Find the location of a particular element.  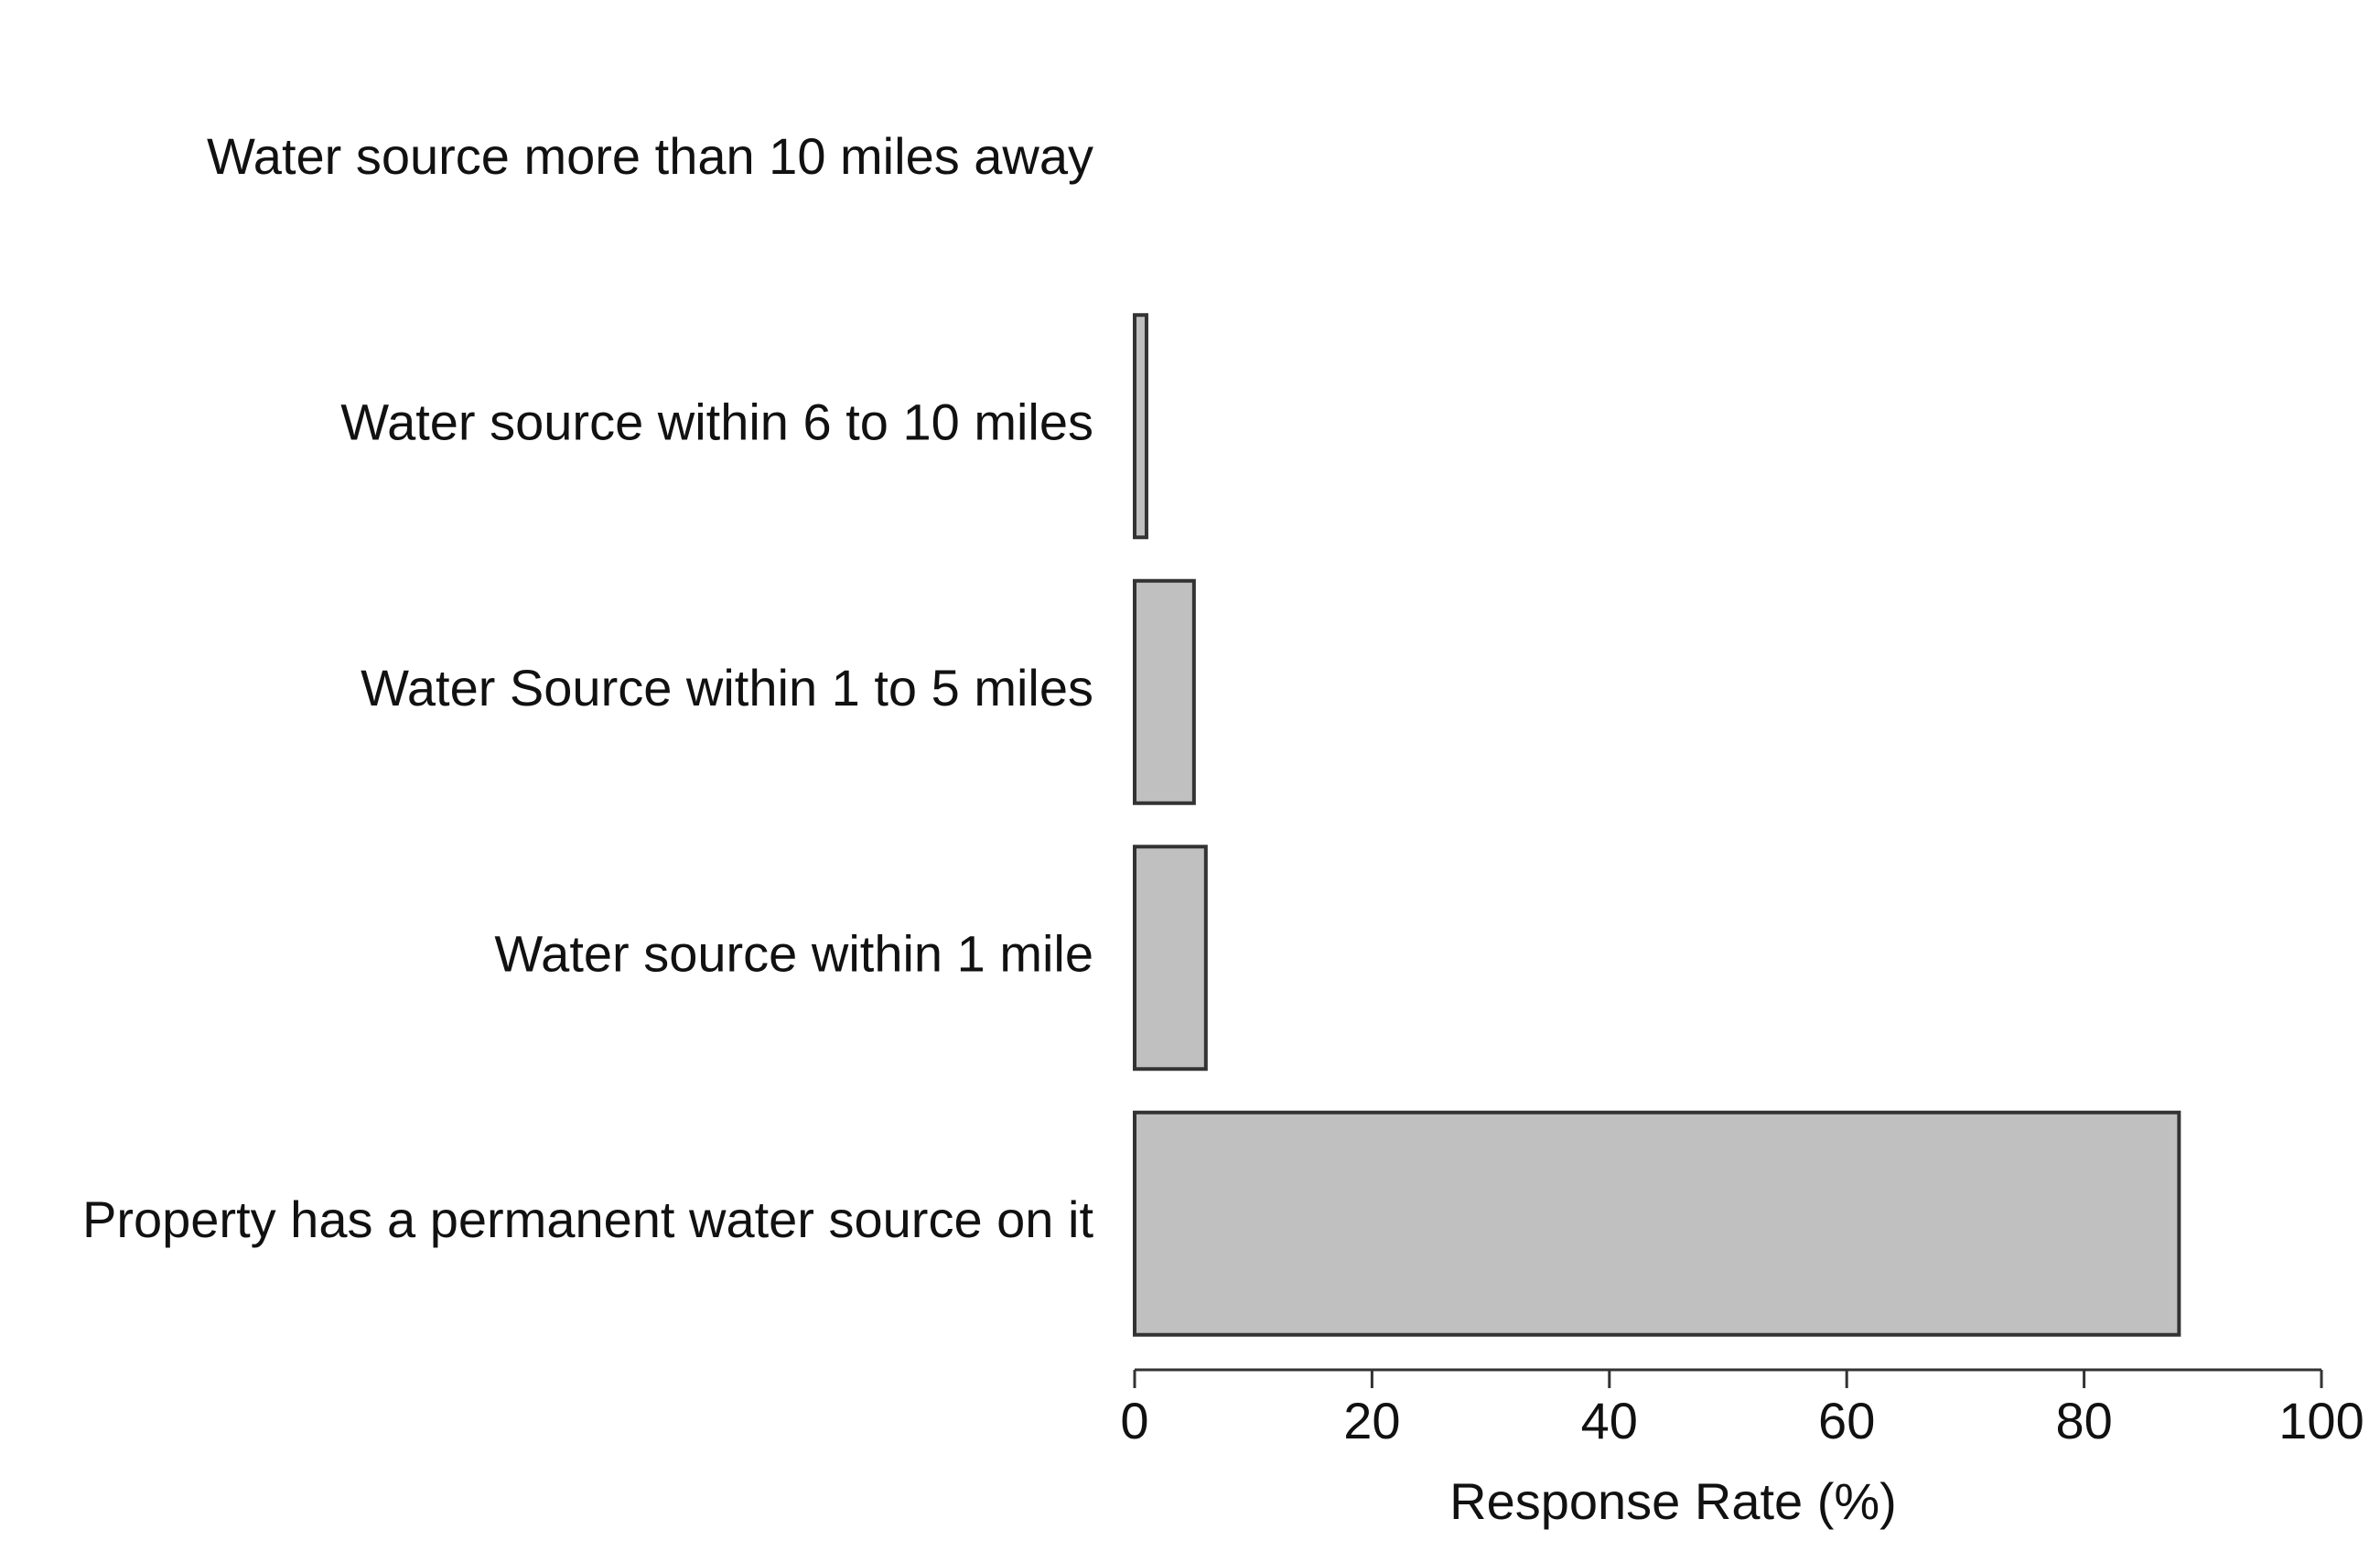

x-axis-title: Response Rate (%) is located at coordinates (1673, 1501).